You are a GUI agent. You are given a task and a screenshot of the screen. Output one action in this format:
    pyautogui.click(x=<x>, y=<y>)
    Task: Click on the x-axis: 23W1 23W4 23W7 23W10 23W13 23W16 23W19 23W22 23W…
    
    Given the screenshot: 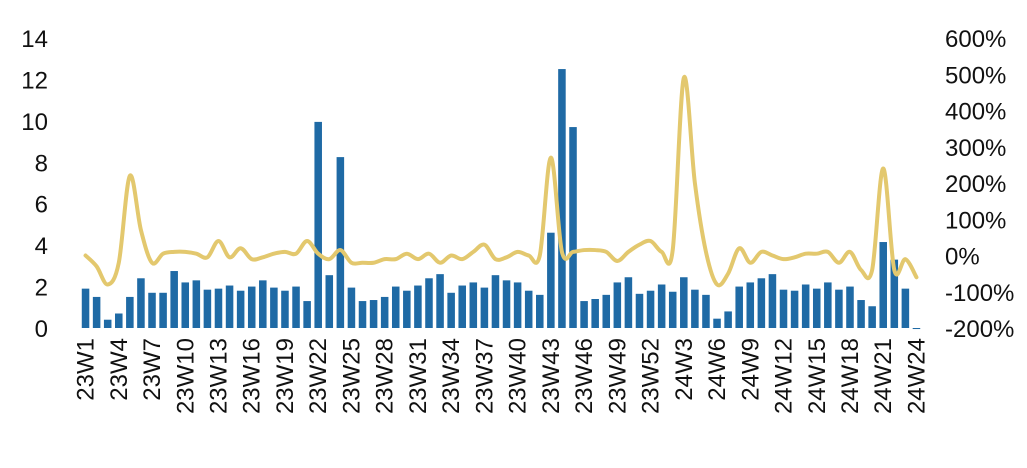 What is the action you would take?
    pyautogui.click(x=502, y=376)
    